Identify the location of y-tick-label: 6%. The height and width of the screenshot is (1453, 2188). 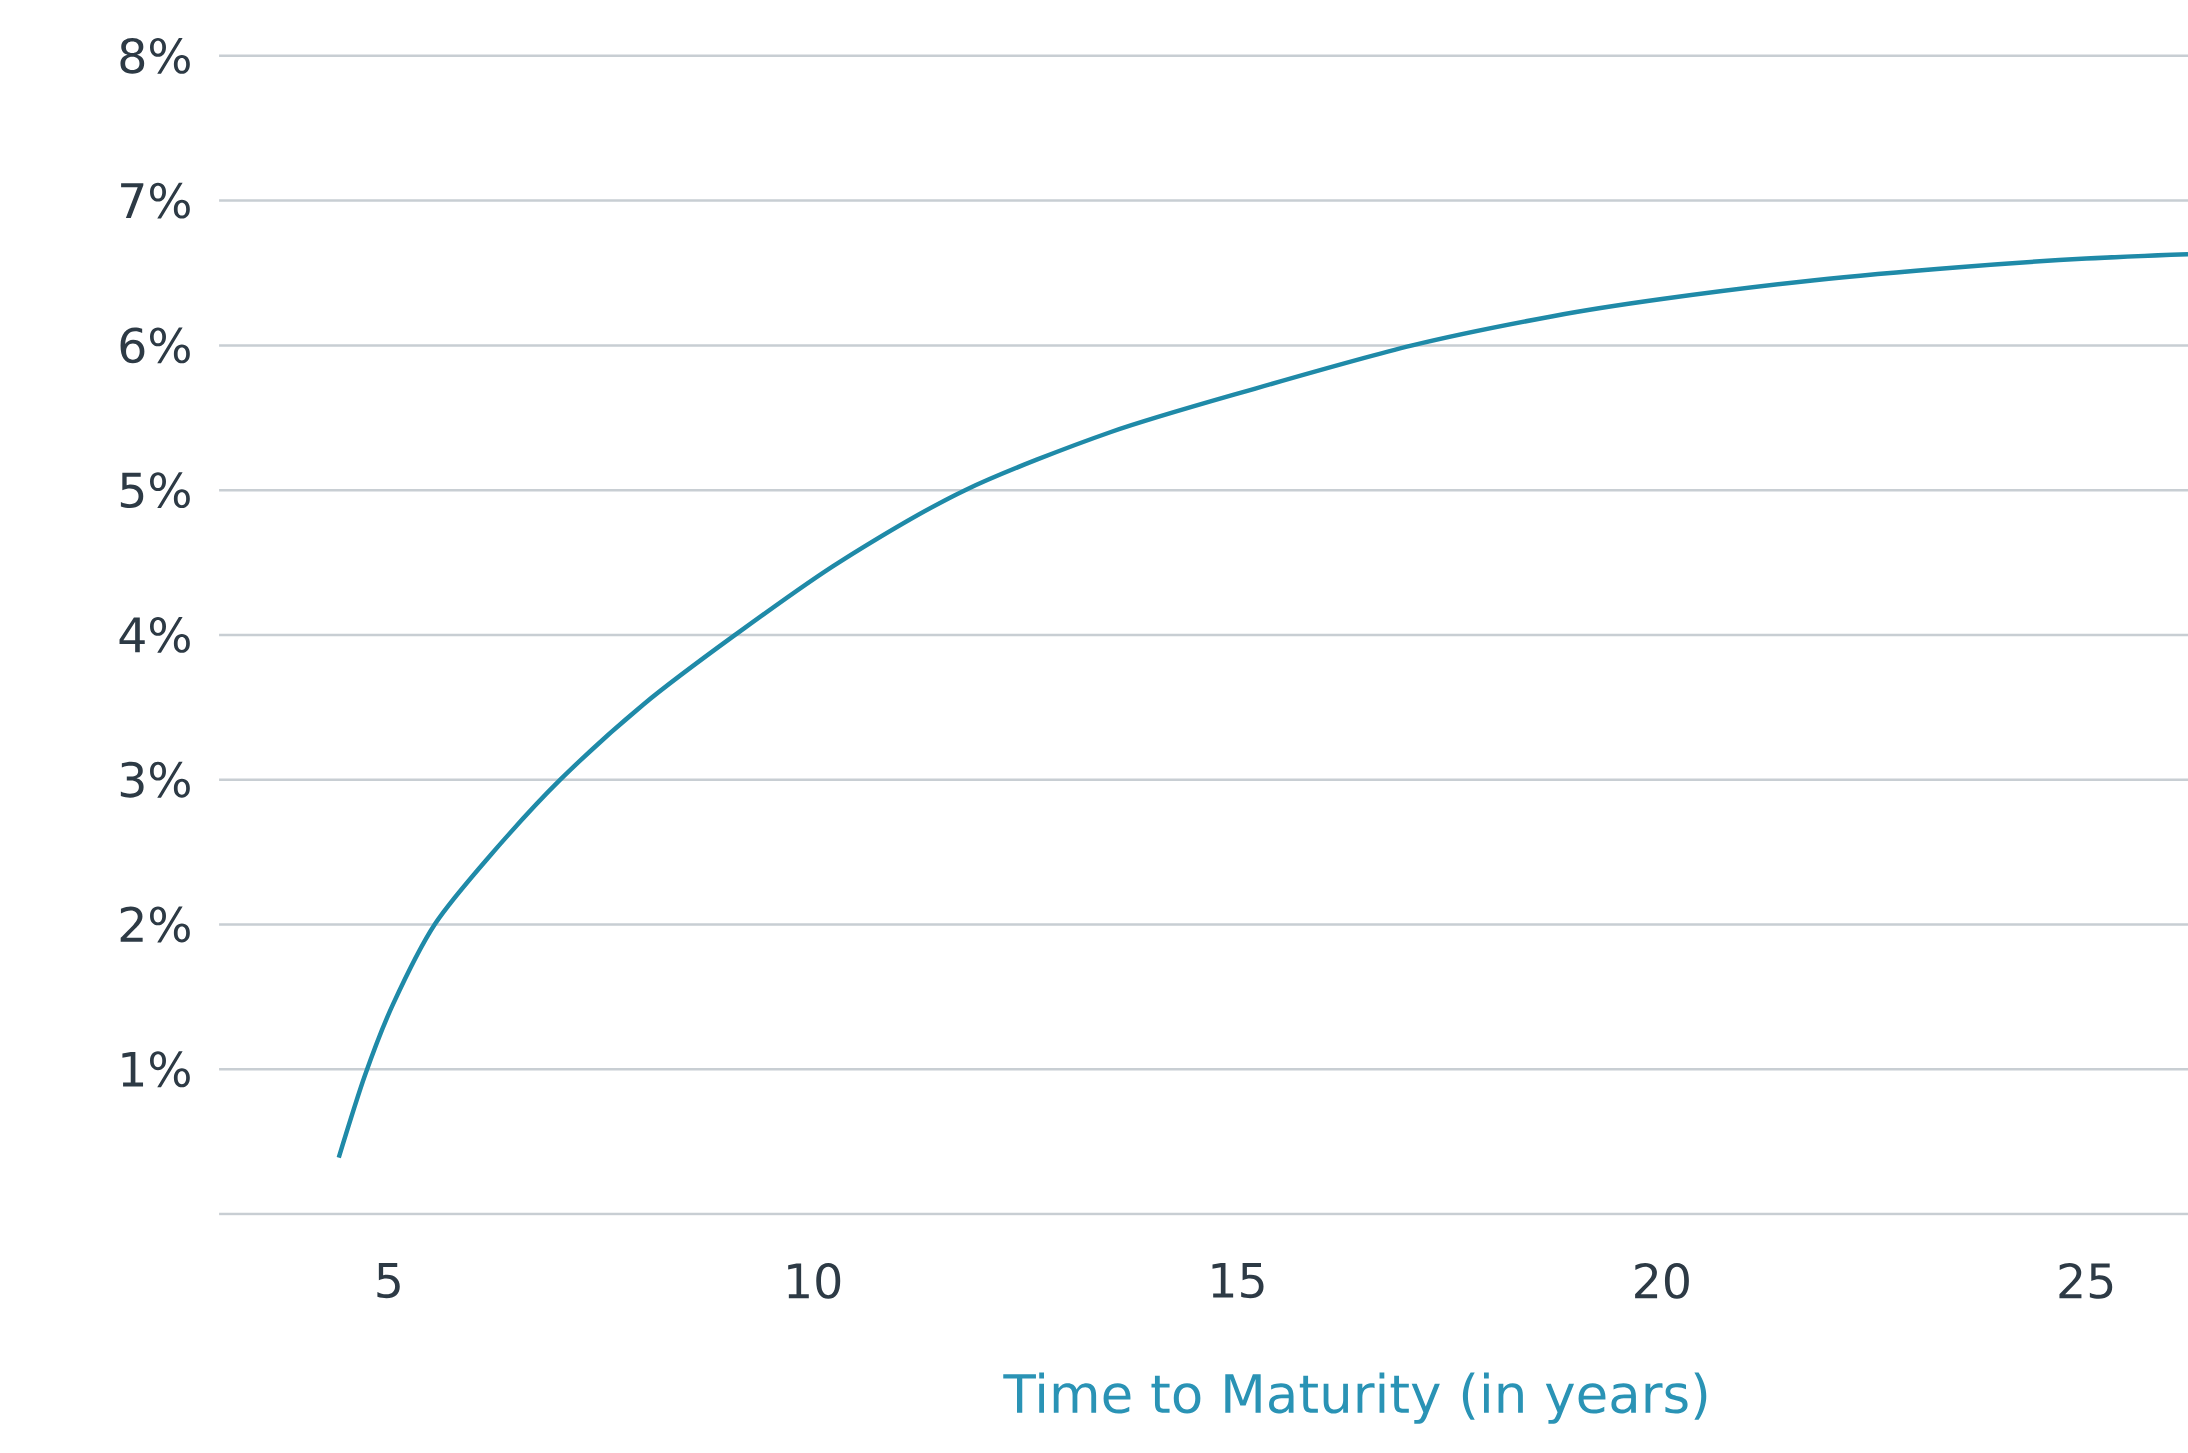
(155, 345).